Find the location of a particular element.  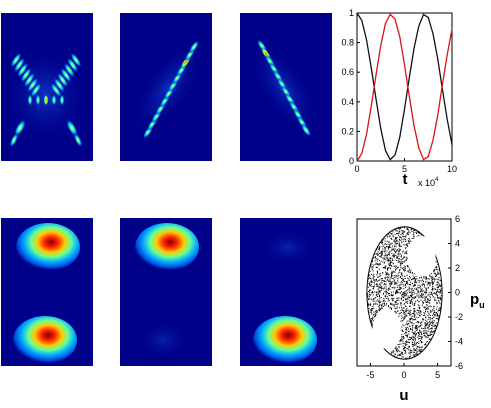

line-chart-frame is located at coordinates (404, 87).